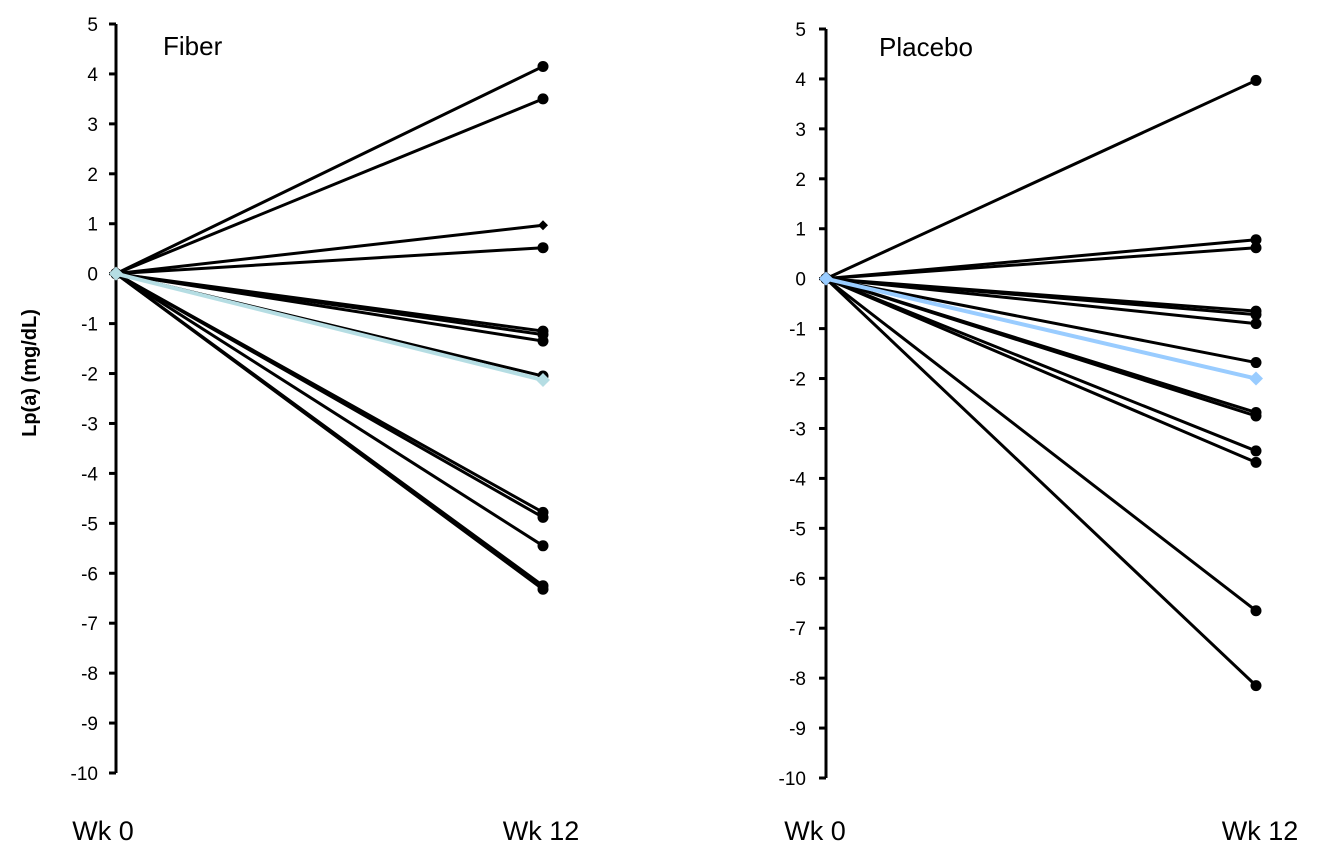 The height and width of the screenshot is (848, 1321). Describe the element at coordinates (926, 47) in the screenshot. I see `panel-title: Placebo` at that location.